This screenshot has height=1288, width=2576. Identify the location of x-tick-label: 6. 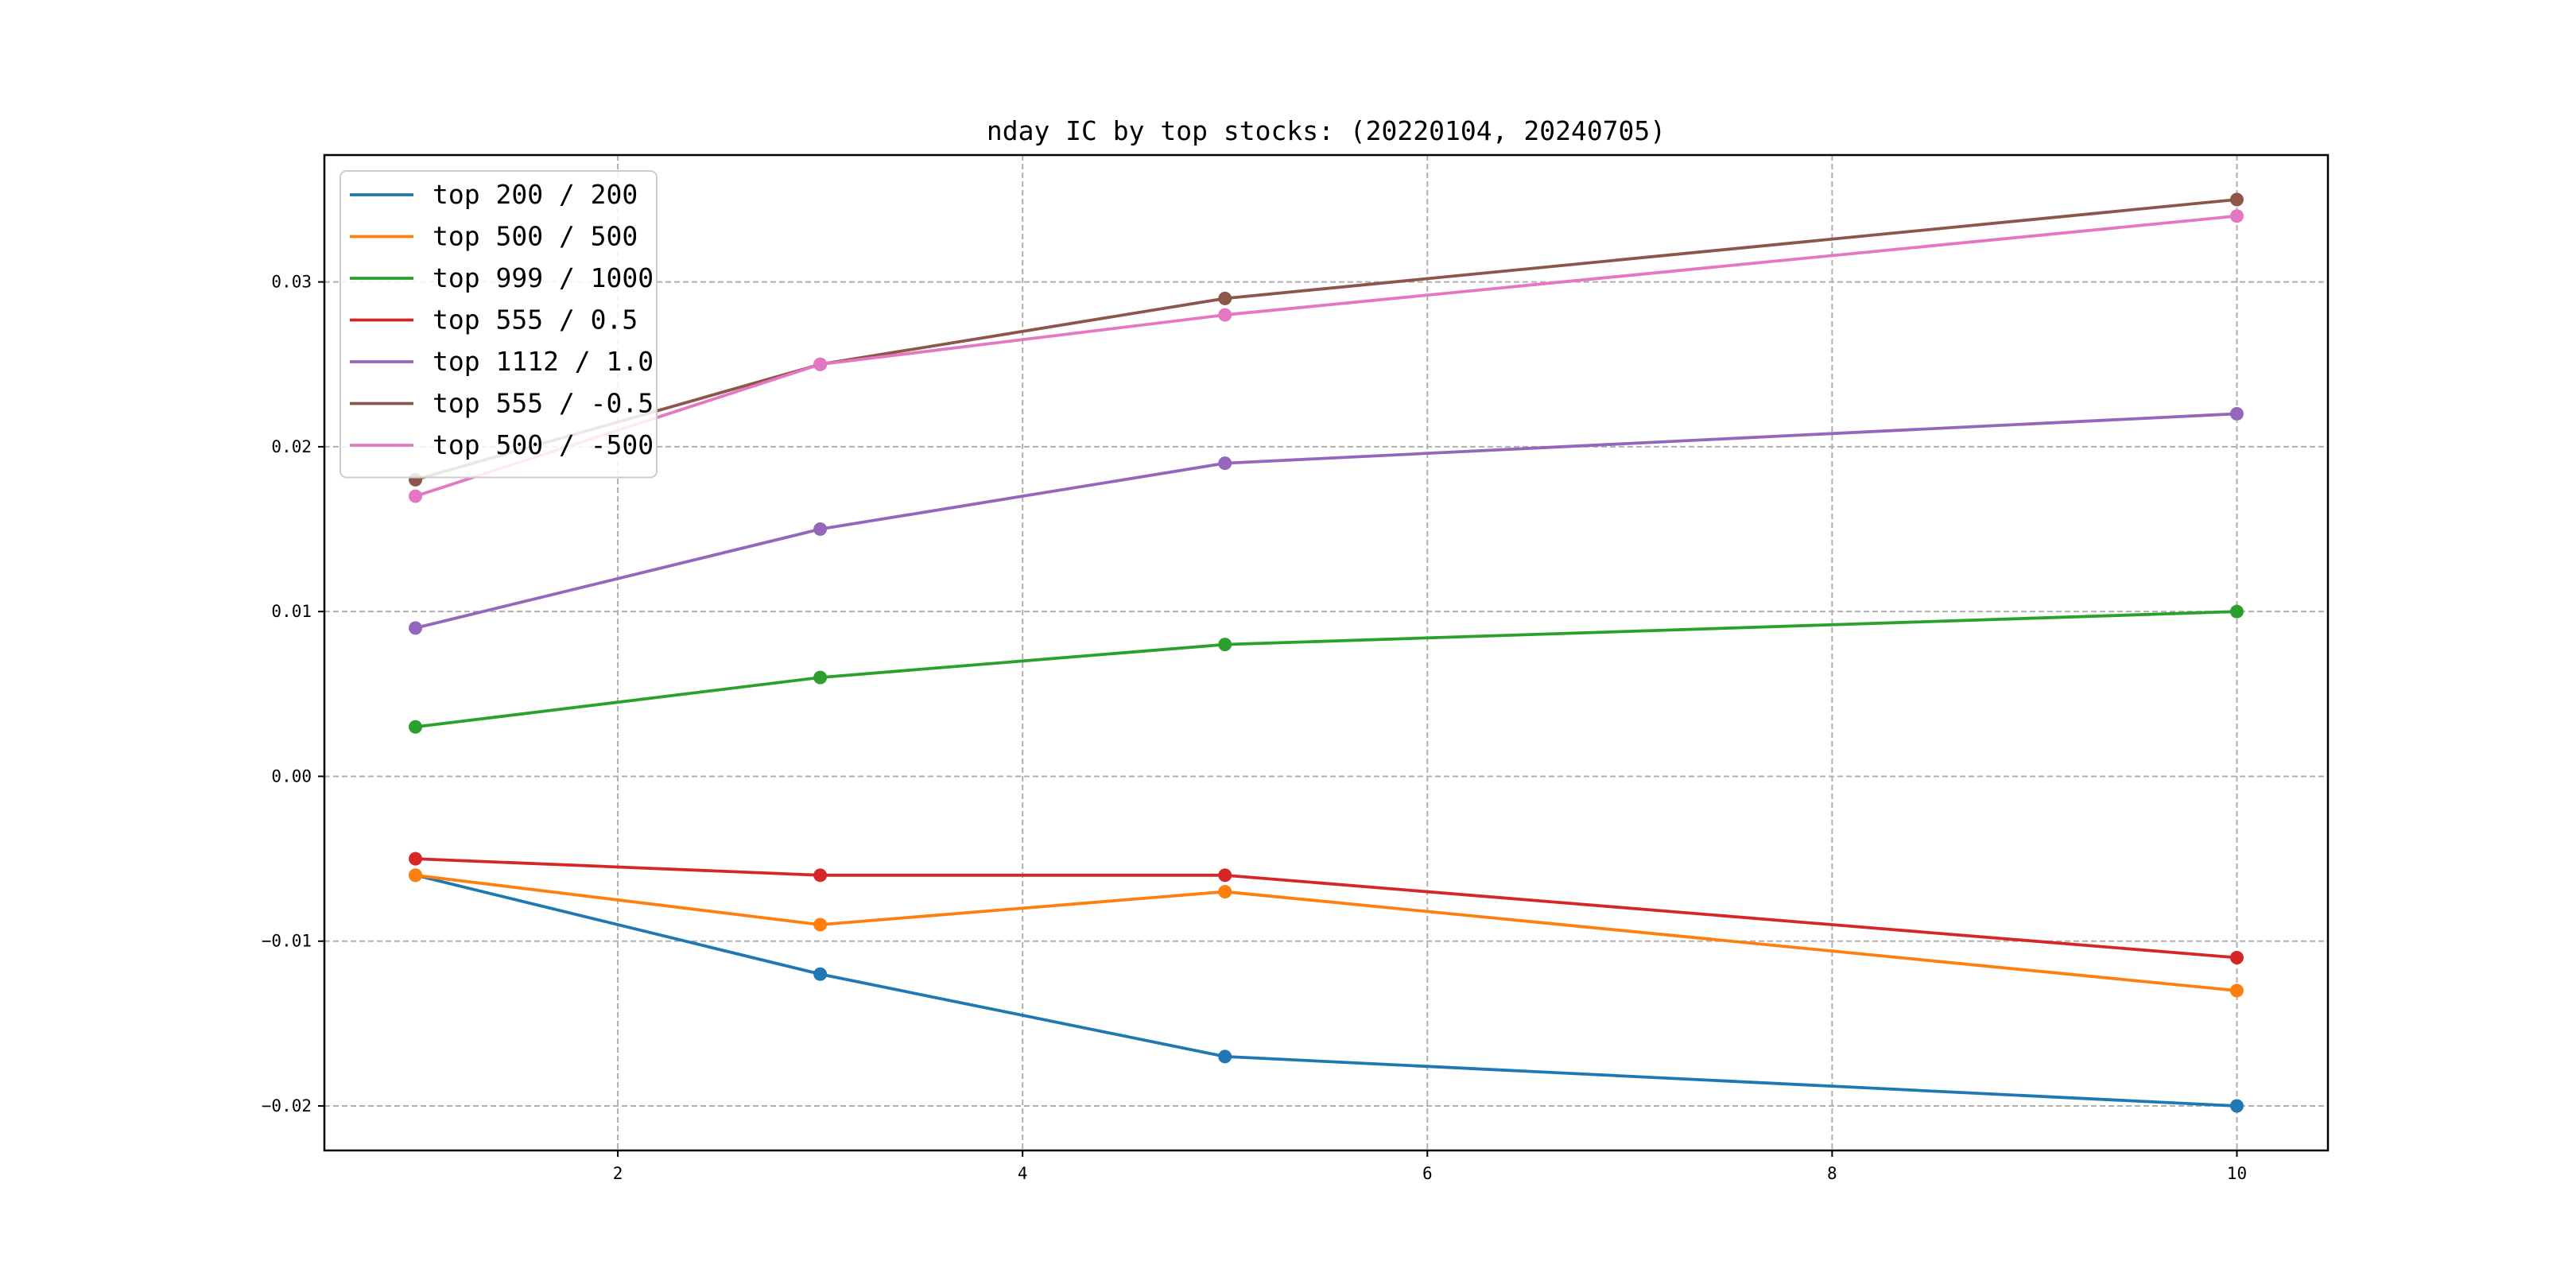
(1427, 1173).